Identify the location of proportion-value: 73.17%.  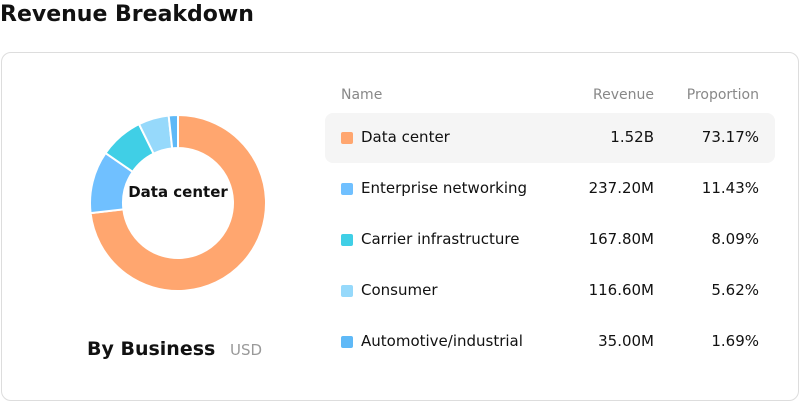
(730, 137).